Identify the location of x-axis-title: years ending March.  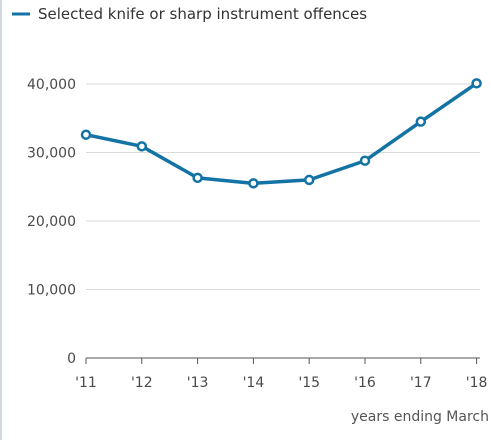
(420, 417).